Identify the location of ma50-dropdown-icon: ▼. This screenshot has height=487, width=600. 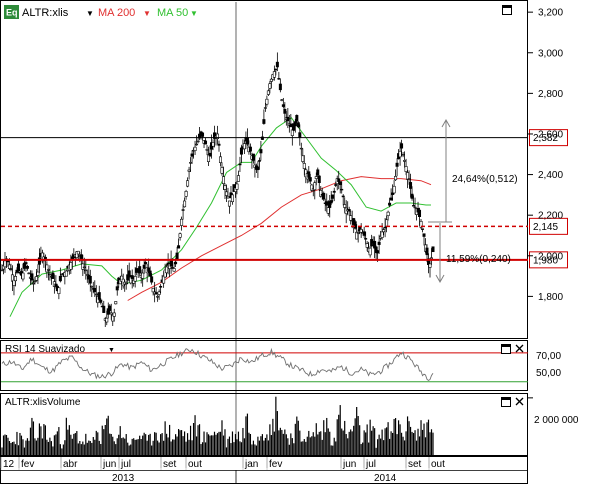
(194, 13).